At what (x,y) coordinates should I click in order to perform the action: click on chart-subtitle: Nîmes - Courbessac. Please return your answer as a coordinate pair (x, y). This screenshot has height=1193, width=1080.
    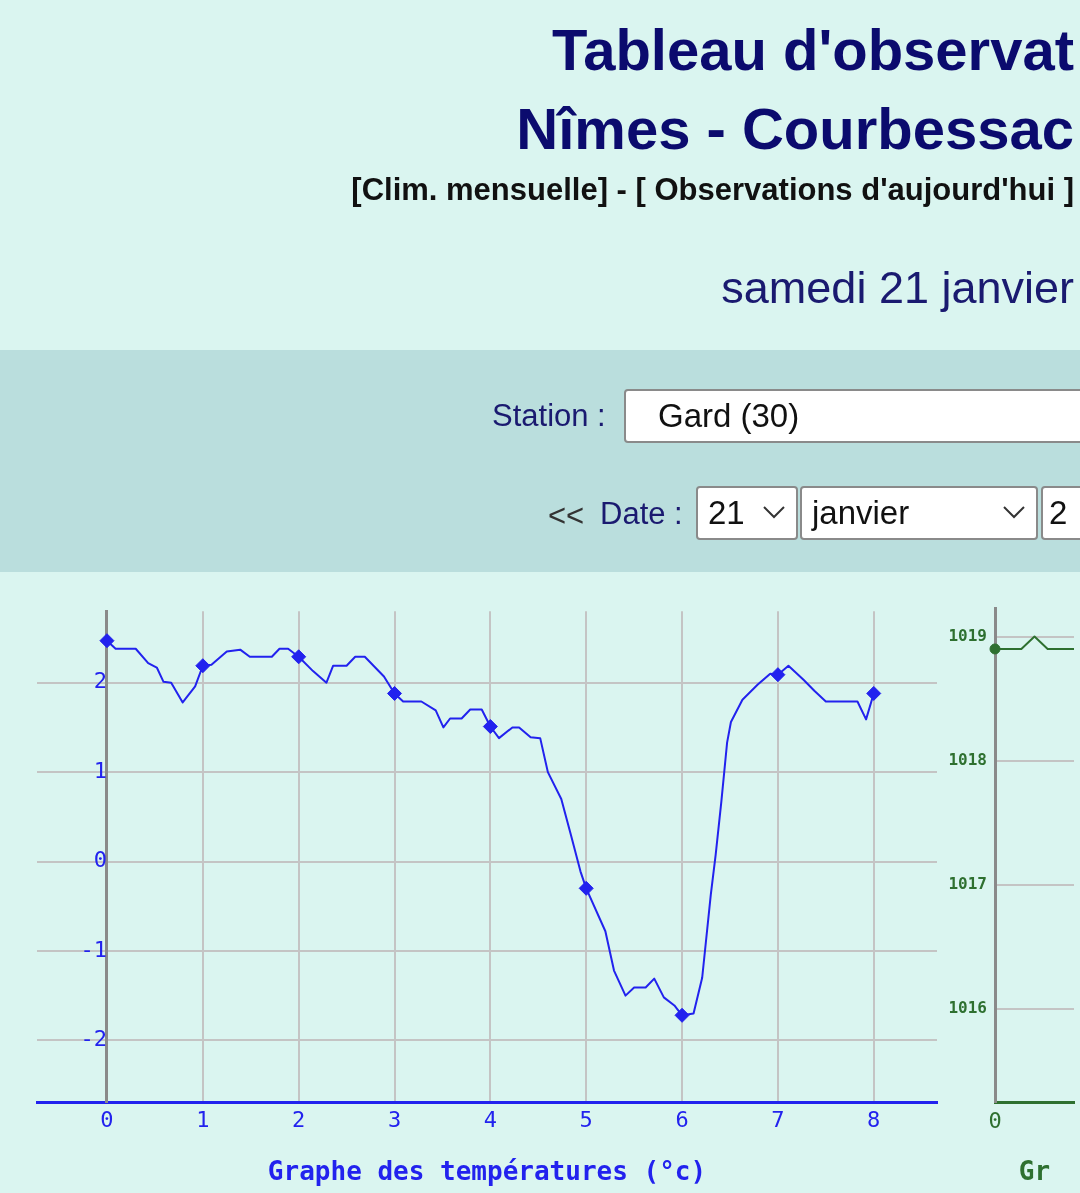
    Looking at the image, I should click on (795, 128).